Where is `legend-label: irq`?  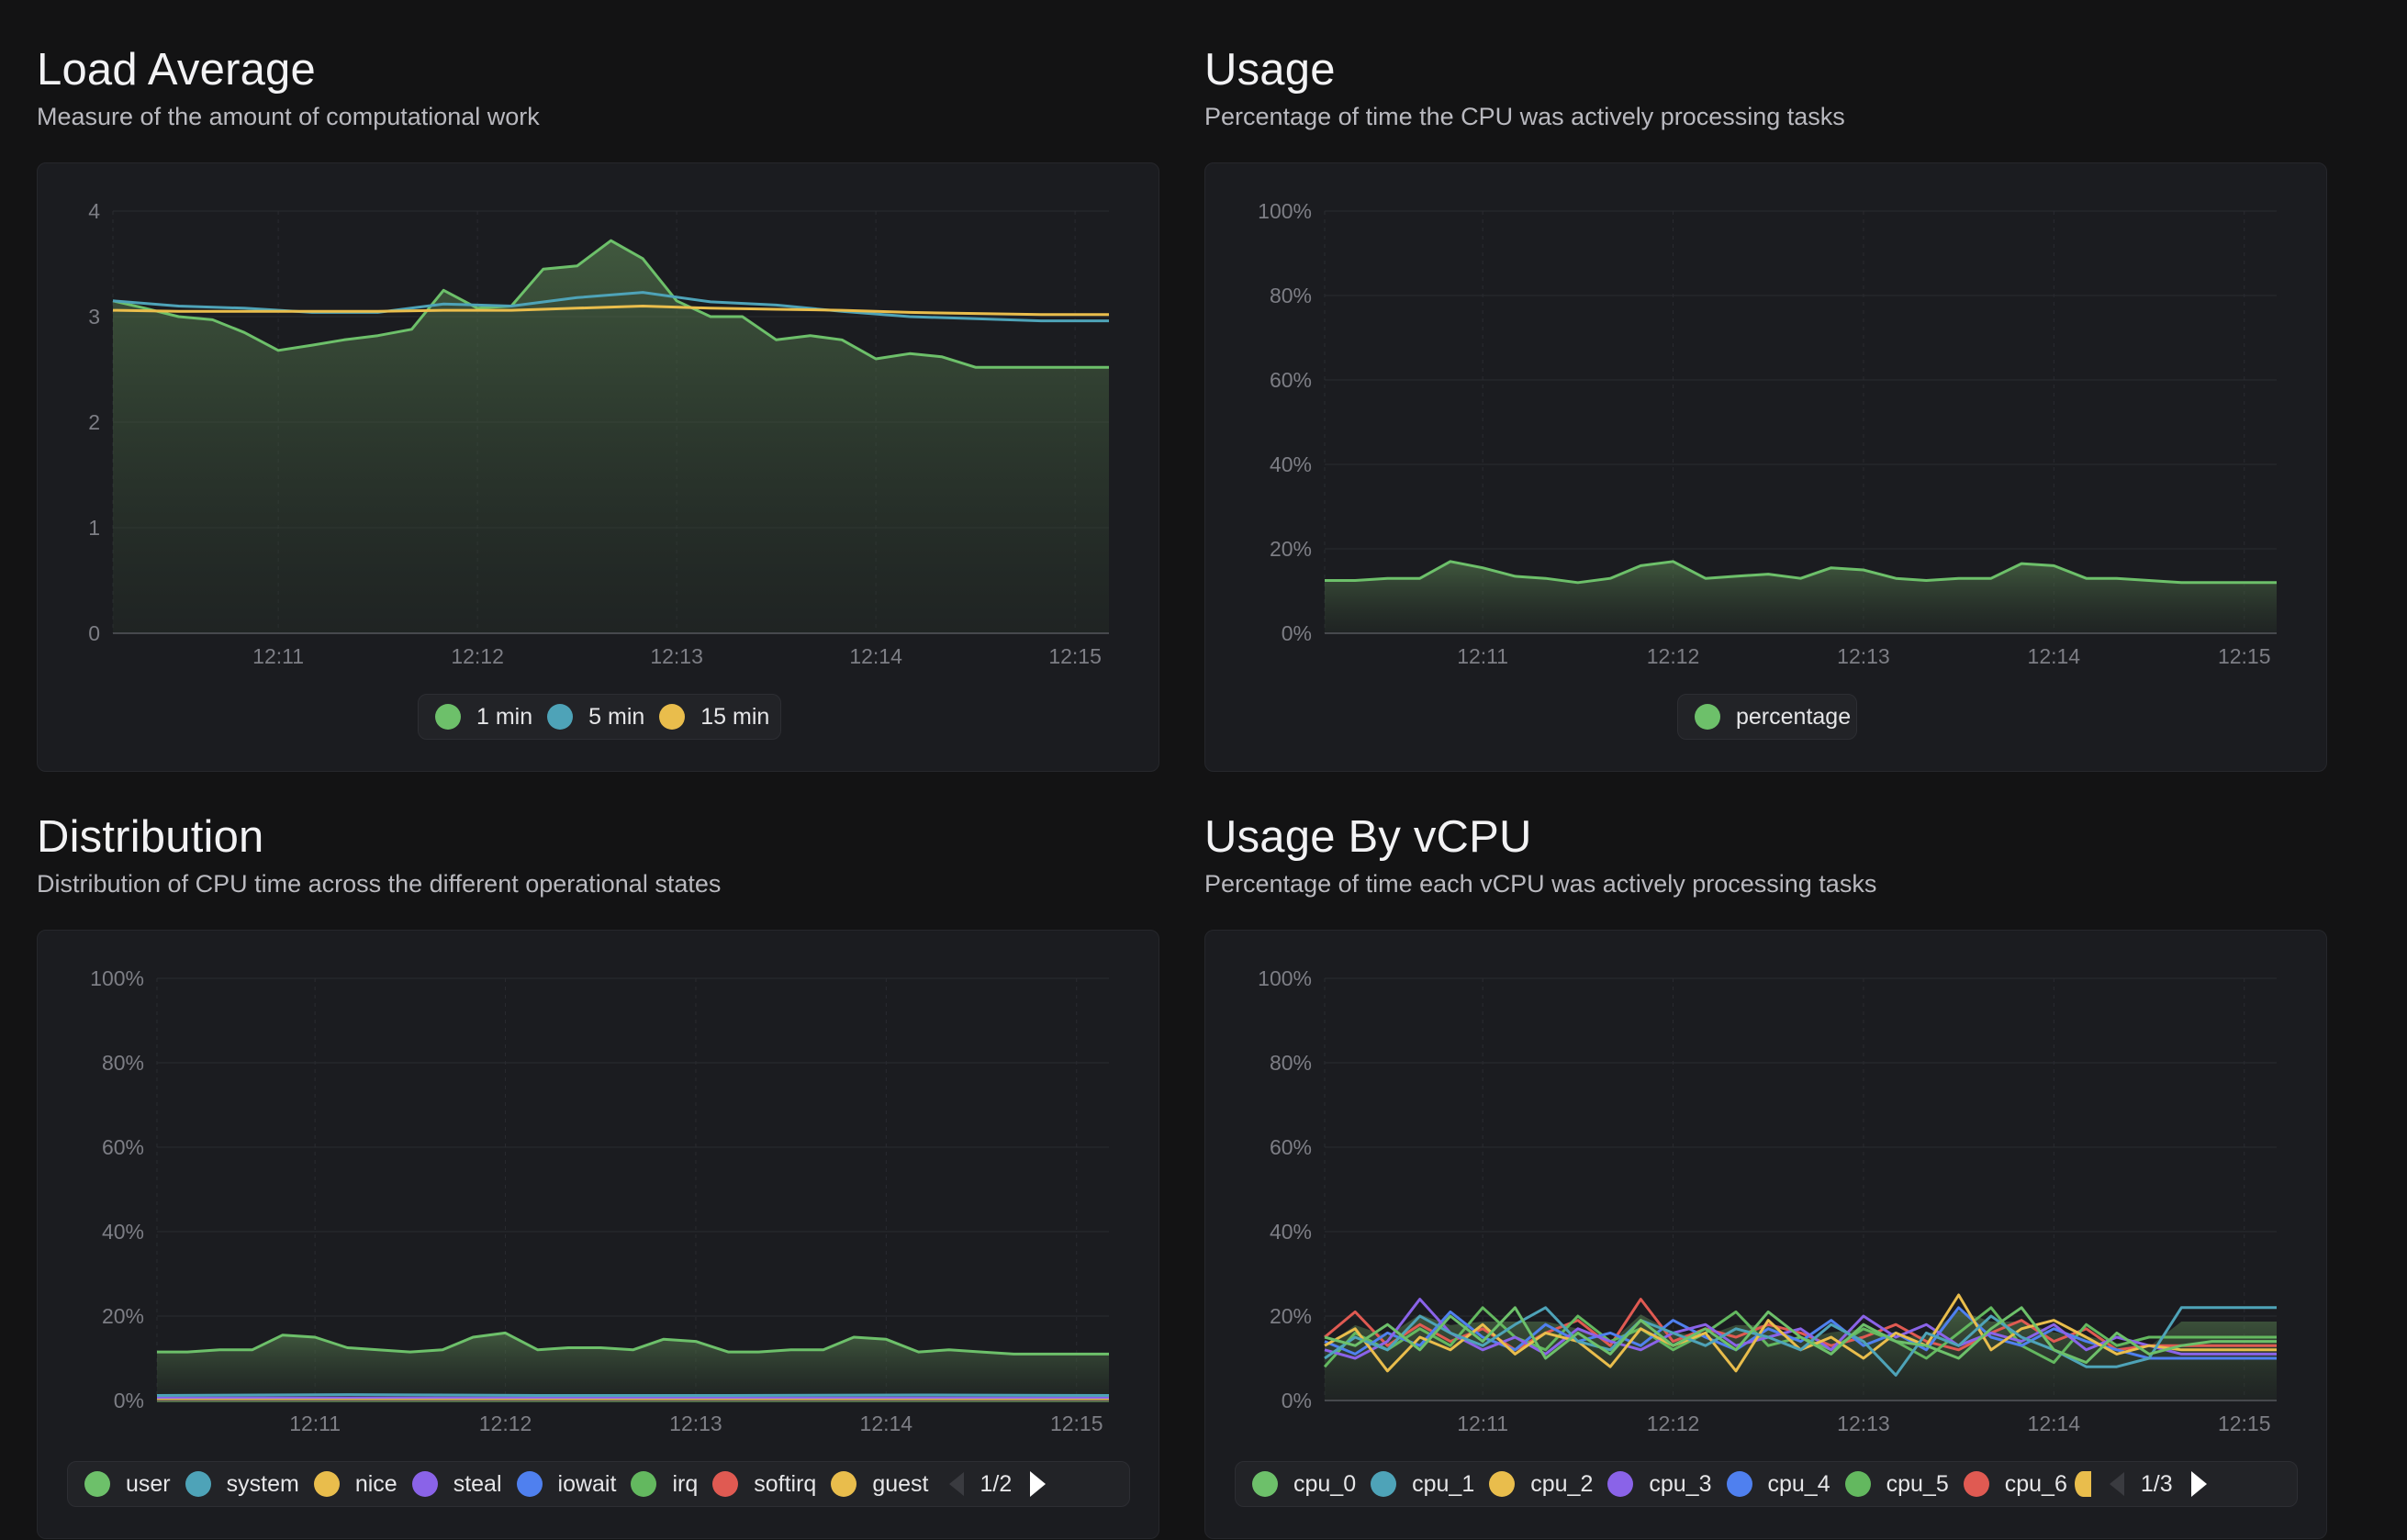
legend-label: irq is located at coordinates (685, 1483).